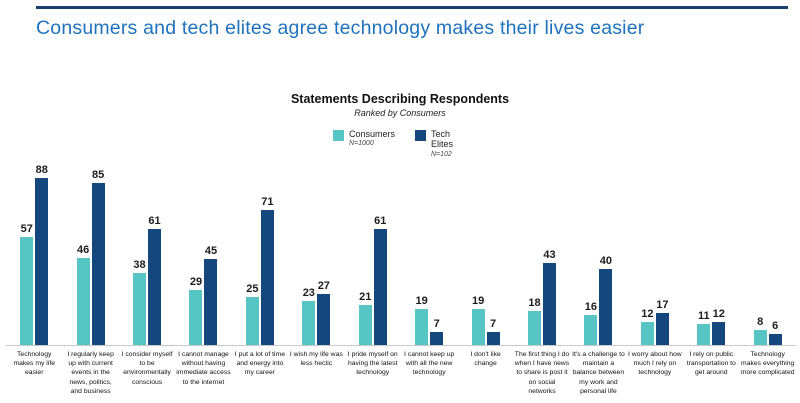 The width and height of the screenshot is (800, 403). I want to click on bar-value-label: 40, so click(606, 261).